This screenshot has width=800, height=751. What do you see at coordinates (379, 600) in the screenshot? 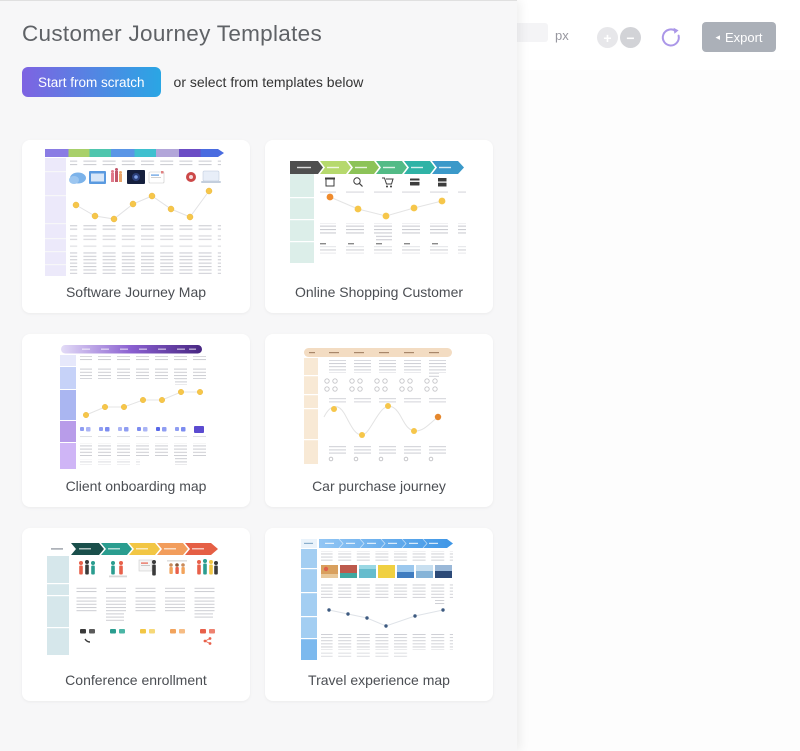
I see `template-thumbnail-travel` at bounding box center [379, 600].